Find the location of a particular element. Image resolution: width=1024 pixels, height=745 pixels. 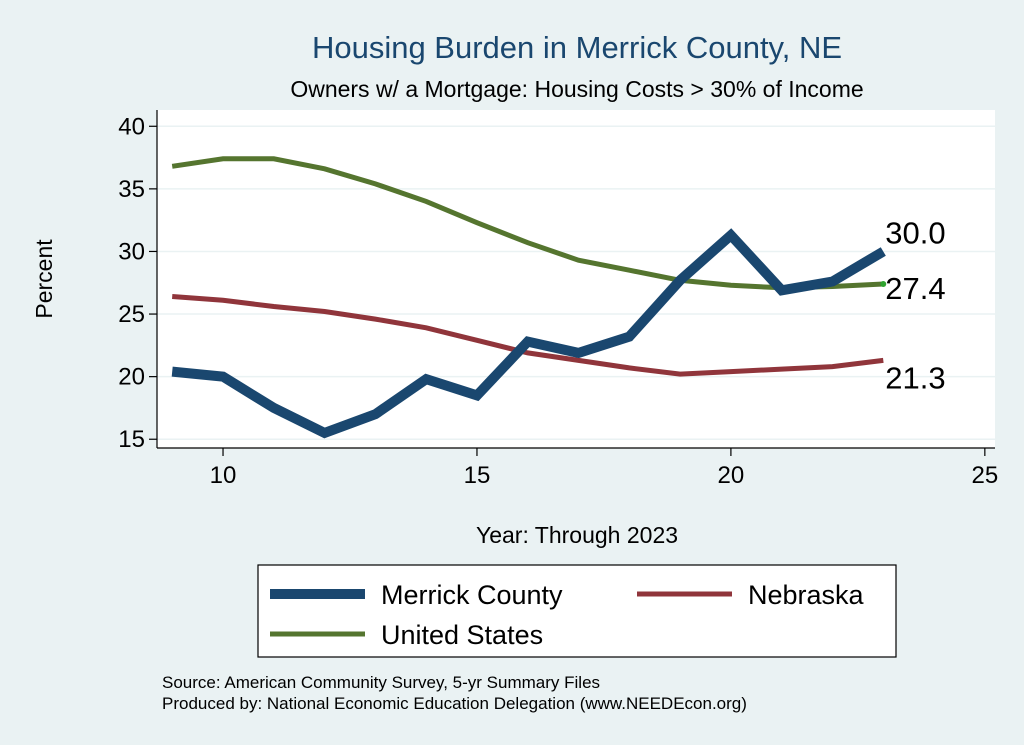

series-line-united-states is located at coordinates (527, 223).